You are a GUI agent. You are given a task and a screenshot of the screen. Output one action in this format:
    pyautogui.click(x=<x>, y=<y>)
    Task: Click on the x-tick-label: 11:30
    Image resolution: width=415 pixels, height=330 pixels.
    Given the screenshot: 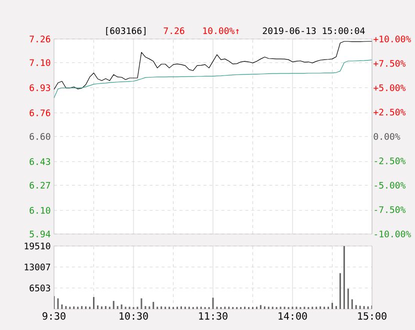 What is the action you would take?
    pyautogui.click(x=213, y=316)
    